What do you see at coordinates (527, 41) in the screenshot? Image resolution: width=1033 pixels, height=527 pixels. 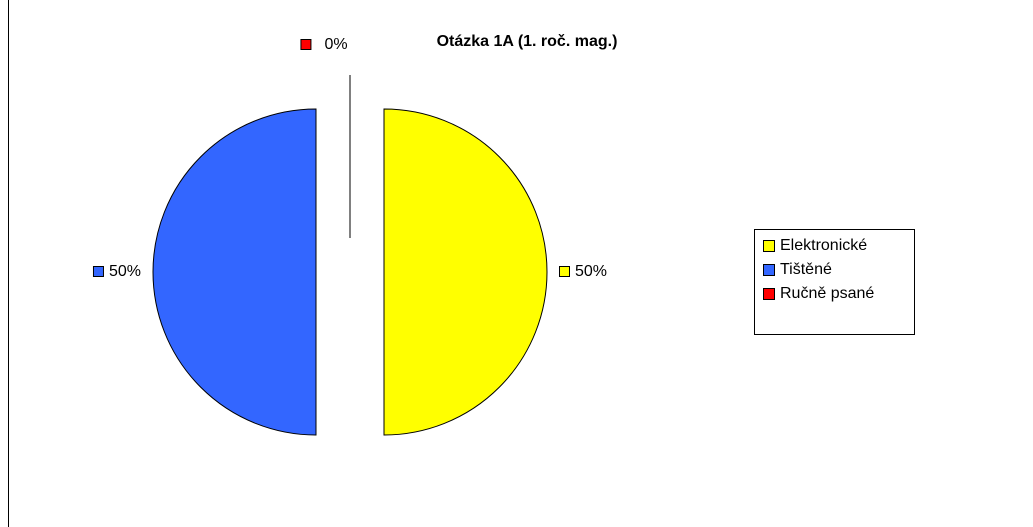 I see `chart-title: Otázka 1A (1. roč. mag.)` at bounding box center [527, 41].